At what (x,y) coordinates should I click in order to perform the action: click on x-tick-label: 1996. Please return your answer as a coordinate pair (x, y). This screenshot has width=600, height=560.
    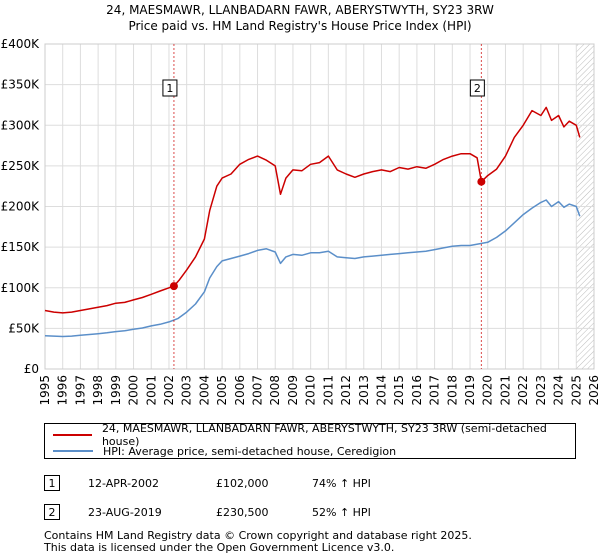
    Looking at the image, I should click on (63, 390).